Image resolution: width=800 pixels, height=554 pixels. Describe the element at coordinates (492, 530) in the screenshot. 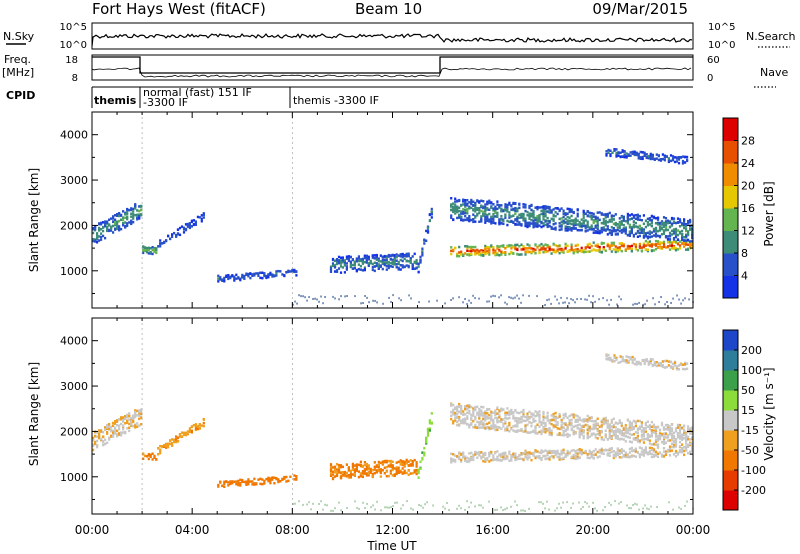

I see `x-tick-label: 16:00` at that location.